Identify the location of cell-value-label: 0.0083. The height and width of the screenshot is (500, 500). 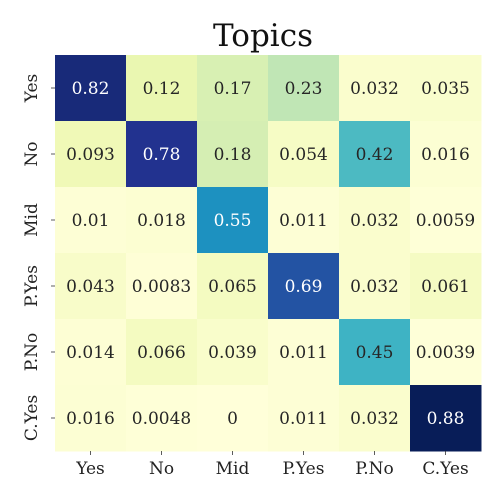
(161, 287).